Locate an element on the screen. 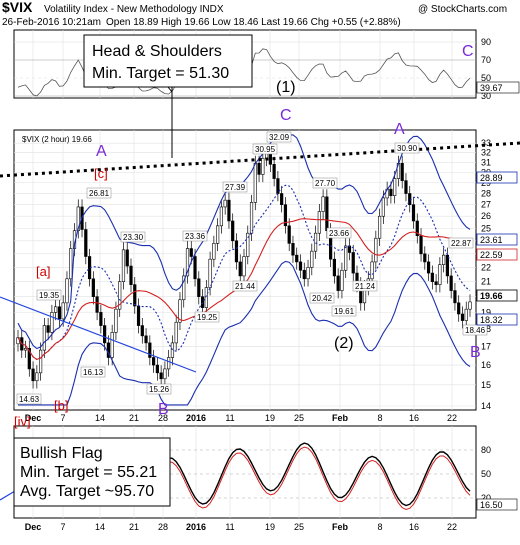 This screenshot has height=545, width=520. price-label: 30.90 is located at coordinates (407, 148).